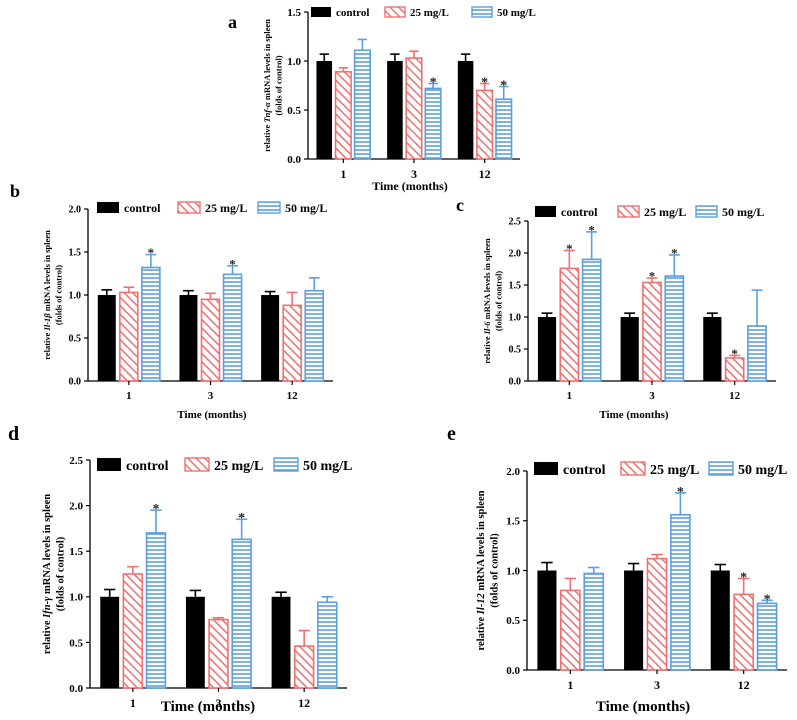 This screenshot has height=720, width=797. What do you see at coordinates (481, 570) in the screenshot?
I see `y-axis-title: relative Il-12 mRNA levels in spleen` at bounding box center [481, 570].